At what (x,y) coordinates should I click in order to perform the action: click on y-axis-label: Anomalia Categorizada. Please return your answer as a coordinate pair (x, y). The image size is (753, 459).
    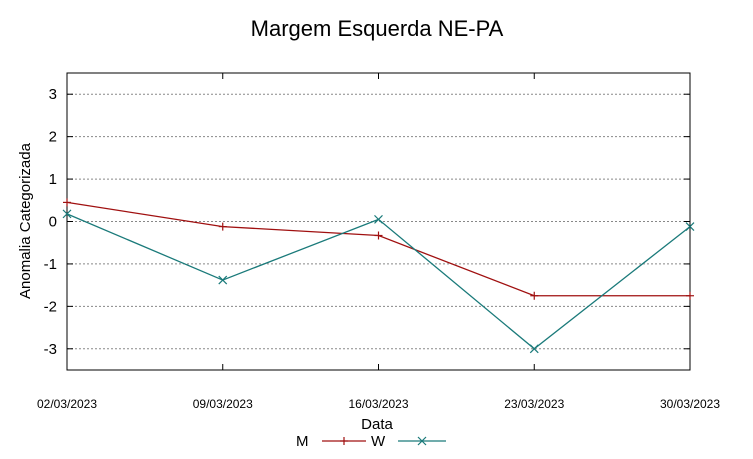
    Looking at the image, I should click on (25, 220).